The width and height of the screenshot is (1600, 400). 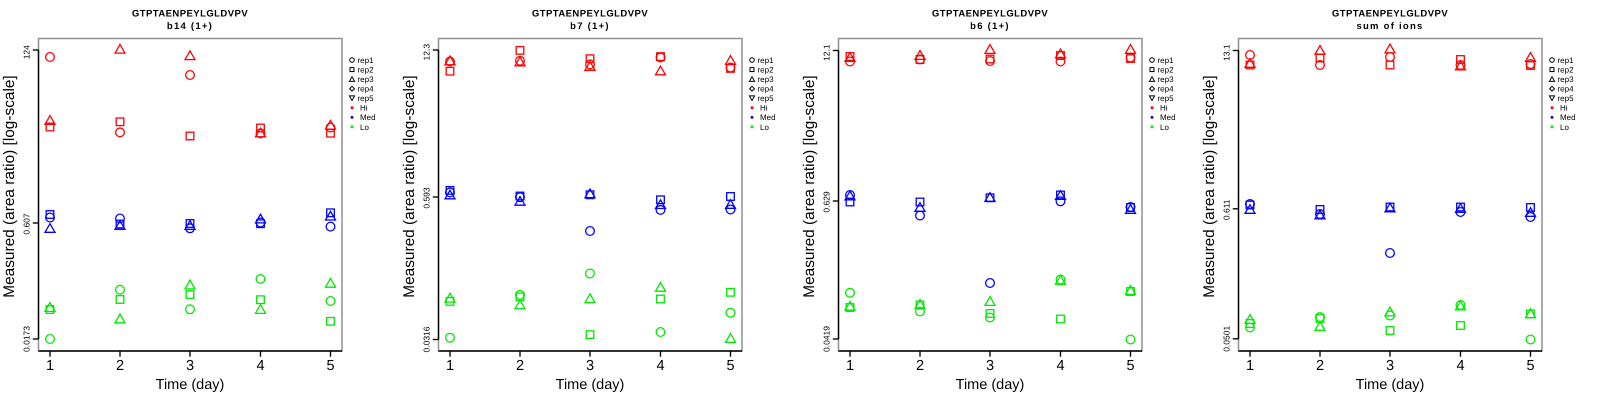 What do you see at coordinates (427, 198) in the screenshot?
I see `svg-text: 0.593` at bounding box center [427, 198].